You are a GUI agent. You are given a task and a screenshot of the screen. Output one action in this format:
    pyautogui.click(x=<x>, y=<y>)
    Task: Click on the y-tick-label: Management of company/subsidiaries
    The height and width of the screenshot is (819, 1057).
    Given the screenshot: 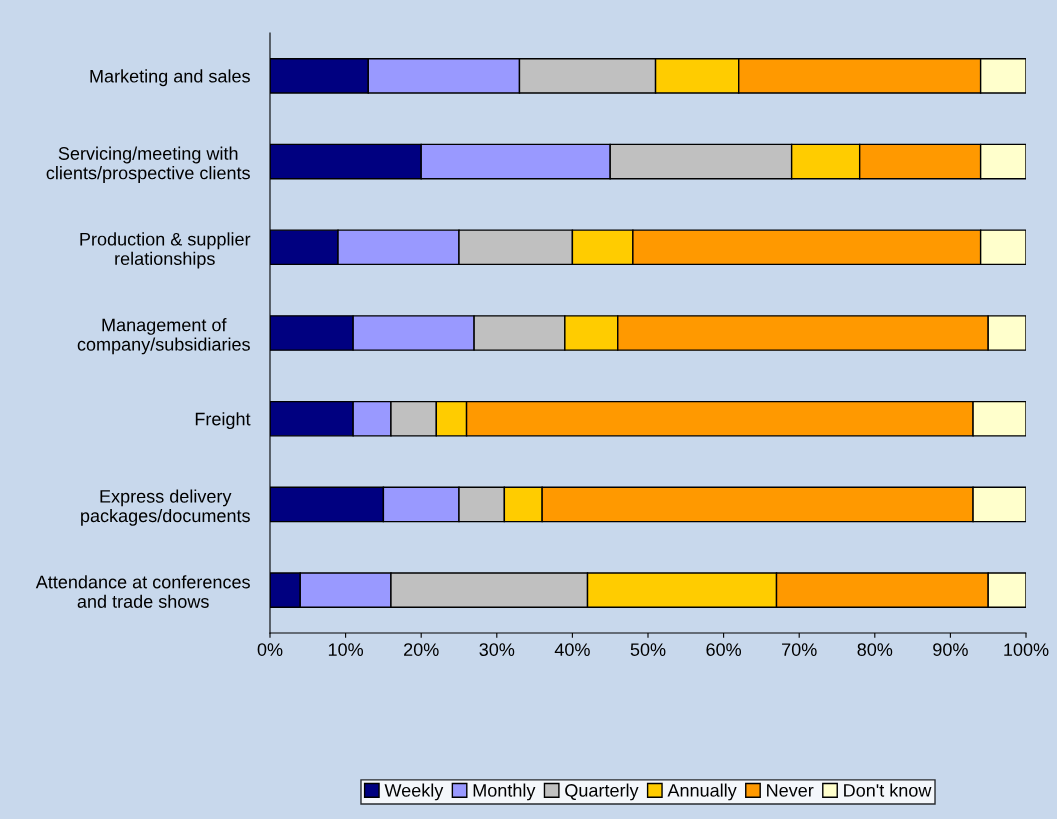 What is the action you would take?
    pyautogui.click(x=163, y=336)
    